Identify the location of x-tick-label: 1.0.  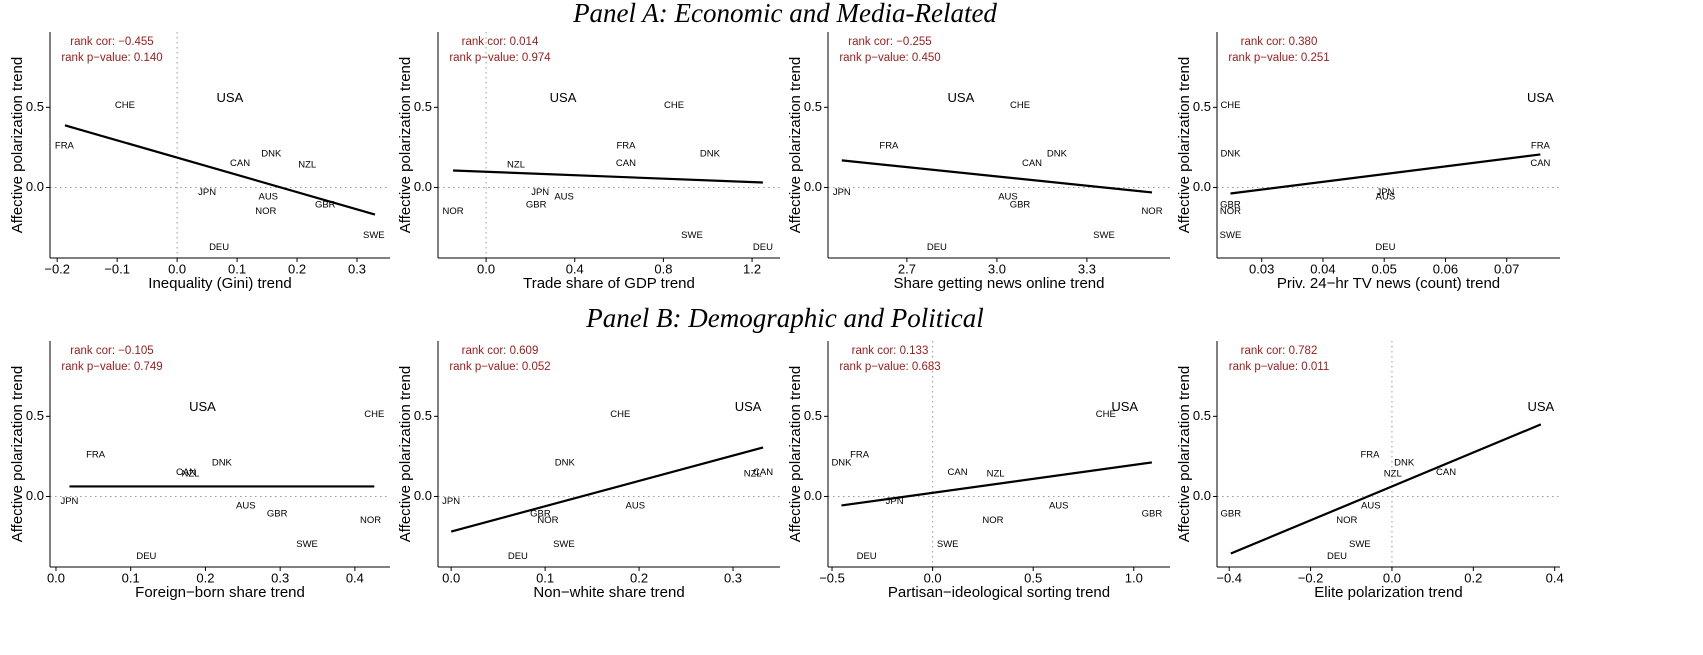
(1134, 577).